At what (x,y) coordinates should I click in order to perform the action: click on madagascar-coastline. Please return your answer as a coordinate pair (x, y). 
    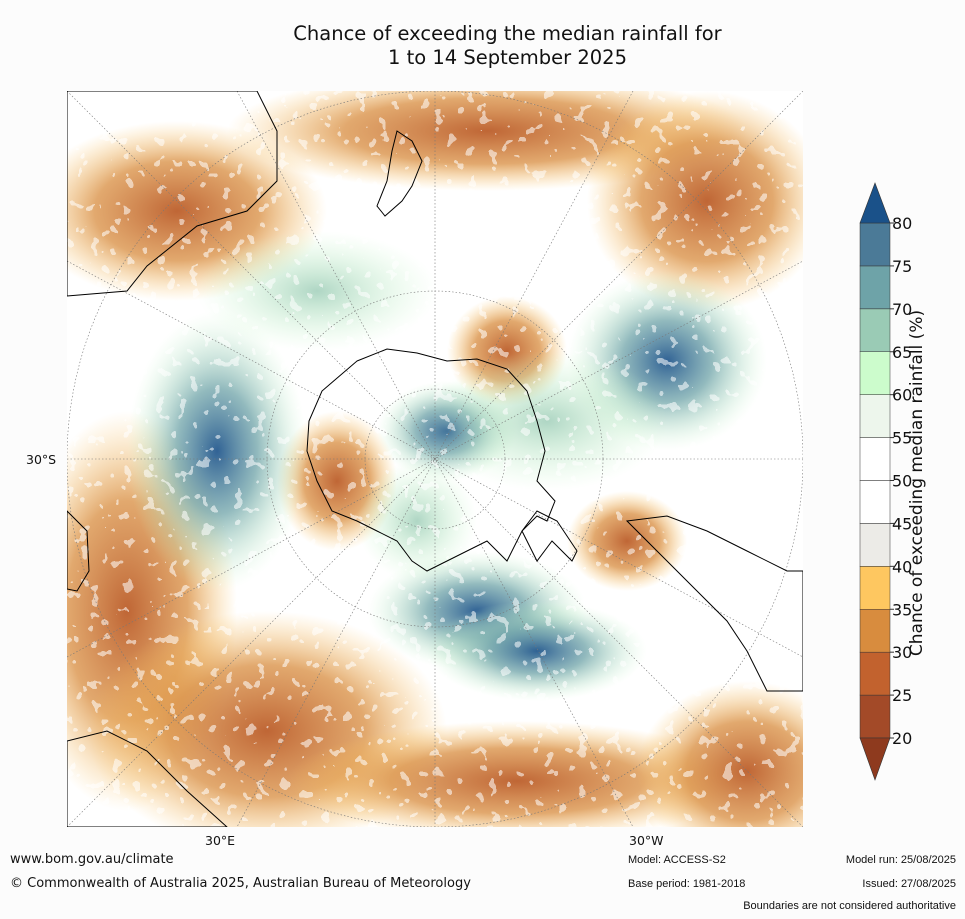
    Looking at the image, I should click on (78, 551).